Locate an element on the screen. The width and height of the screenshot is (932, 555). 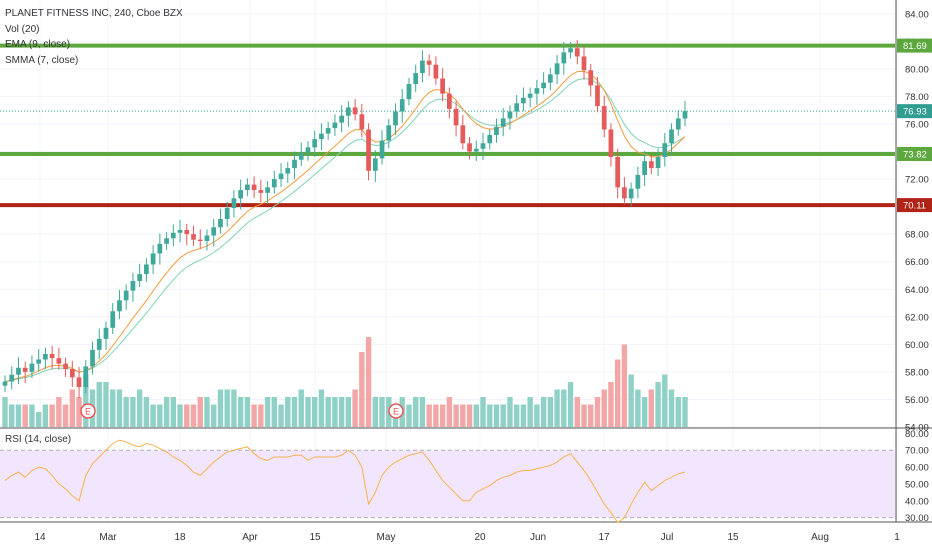
indicator-smma-label: SMMA (7, close) is located at coordinates (42, 60).